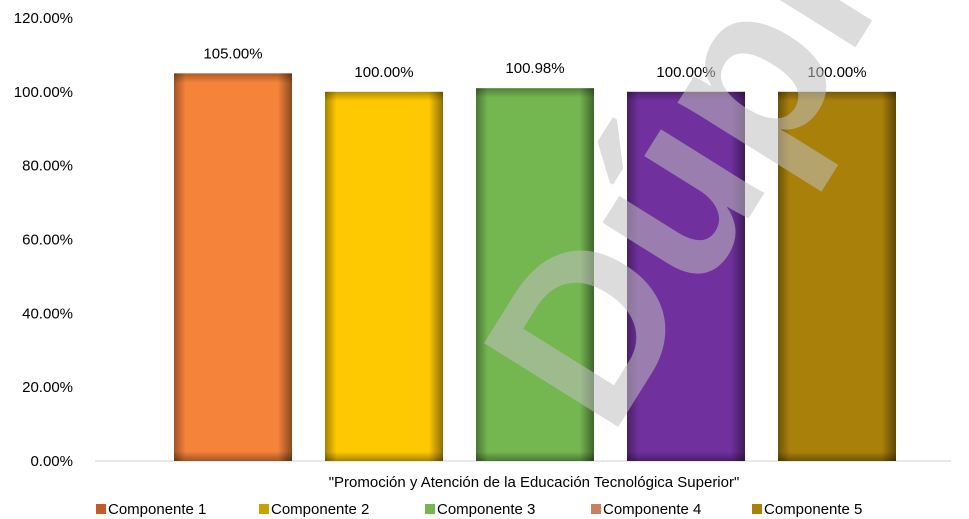  What do you see at coordinates (652, 509) in the screenshot?
I see `legend-label: Componente 4` at bounding box center [652, 509].